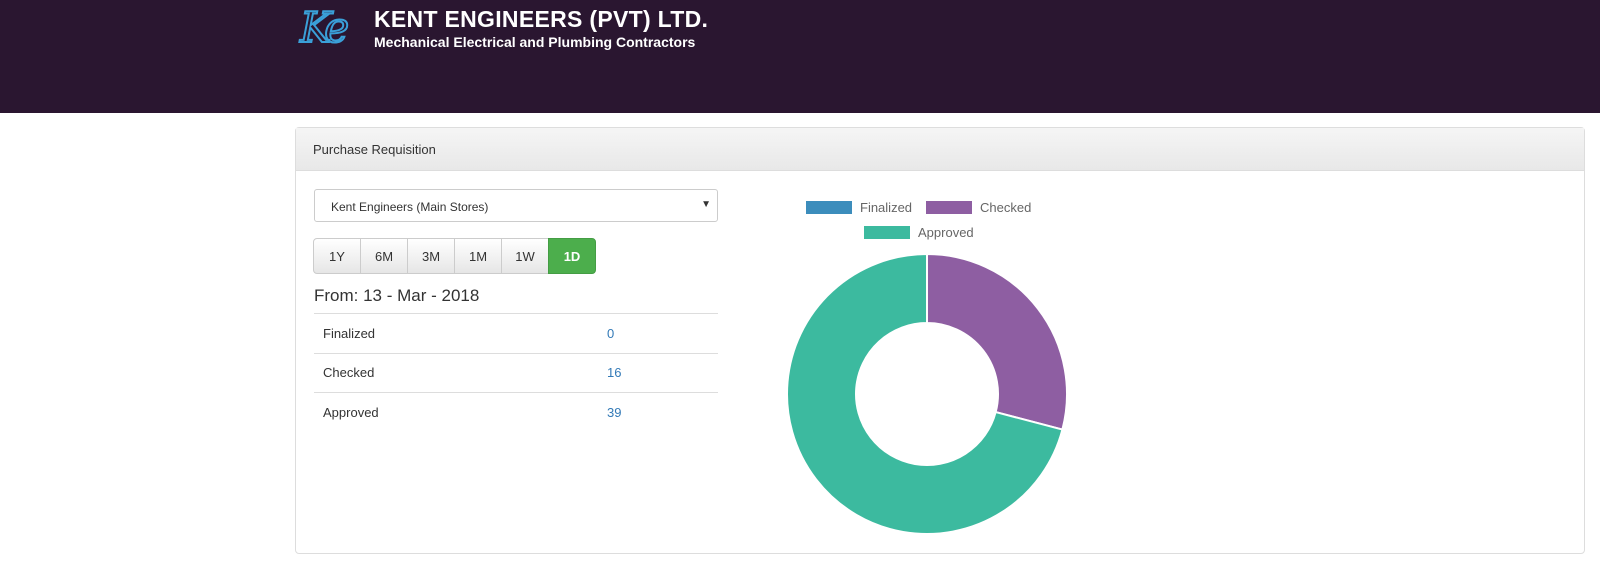 The image size is (1600, 566). Describe the element at coordinates (572, 256) in the screenshot. I see `range-1d-button: 1D` at that location.